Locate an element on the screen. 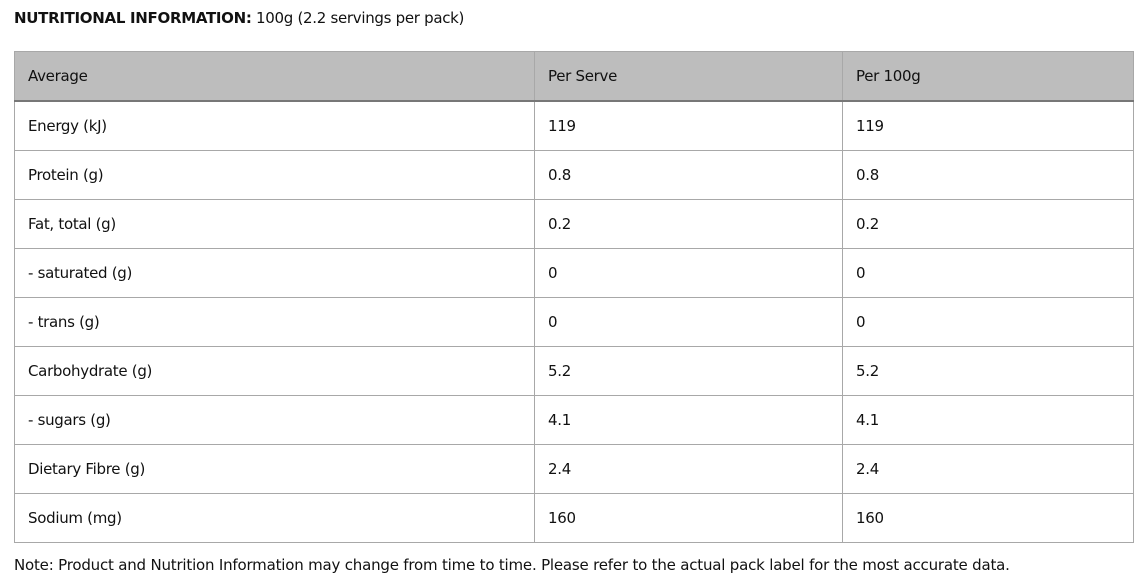  table-header-row: Average Per Serve Per 100g is located at coordinates (574, 76).